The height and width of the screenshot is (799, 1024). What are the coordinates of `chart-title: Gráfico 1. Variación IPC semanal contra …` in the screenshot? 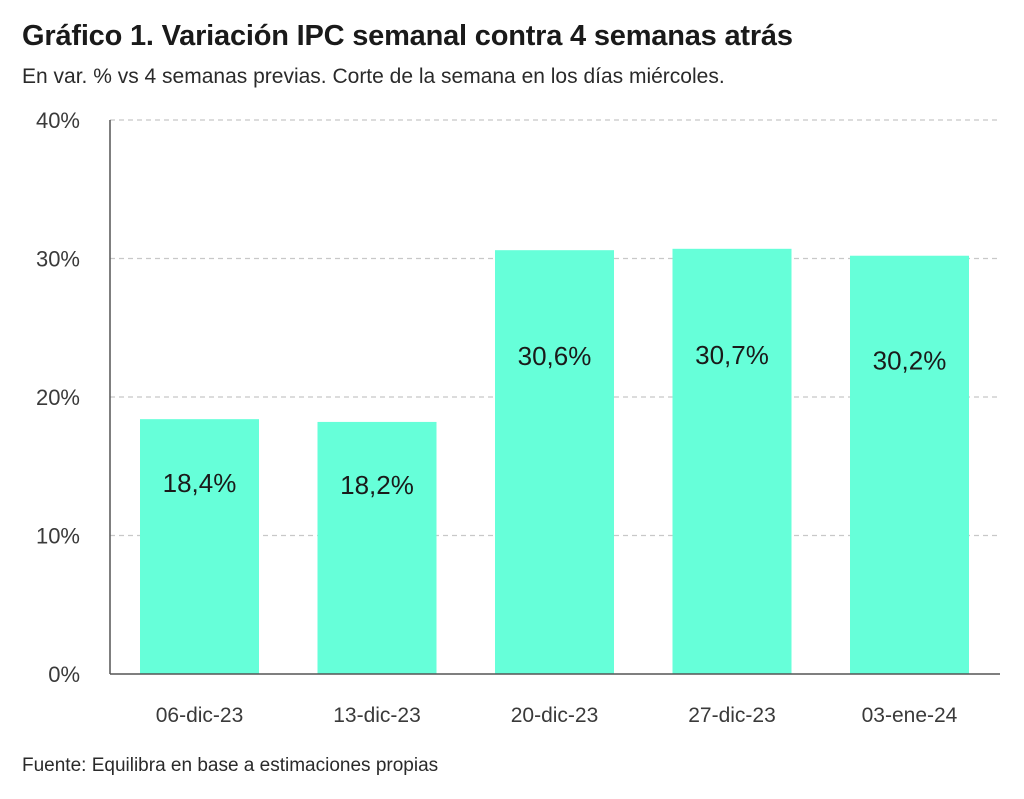 It's located at (407, 36).